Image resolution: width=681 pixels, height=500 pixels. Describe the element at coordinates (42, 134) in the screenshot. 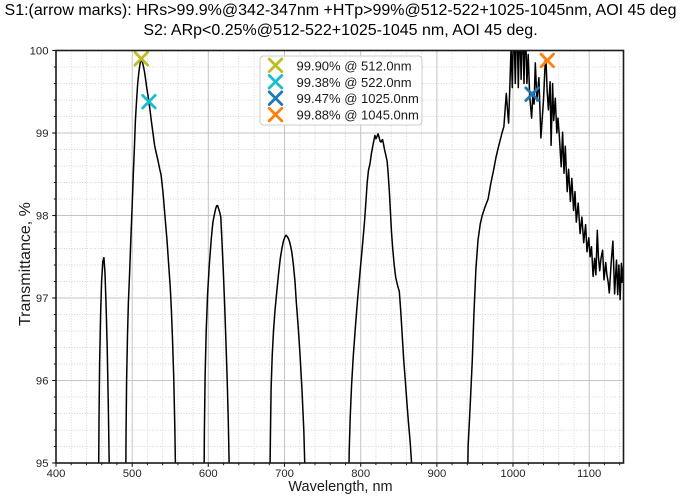

I see `svg-text: 99` at that location.